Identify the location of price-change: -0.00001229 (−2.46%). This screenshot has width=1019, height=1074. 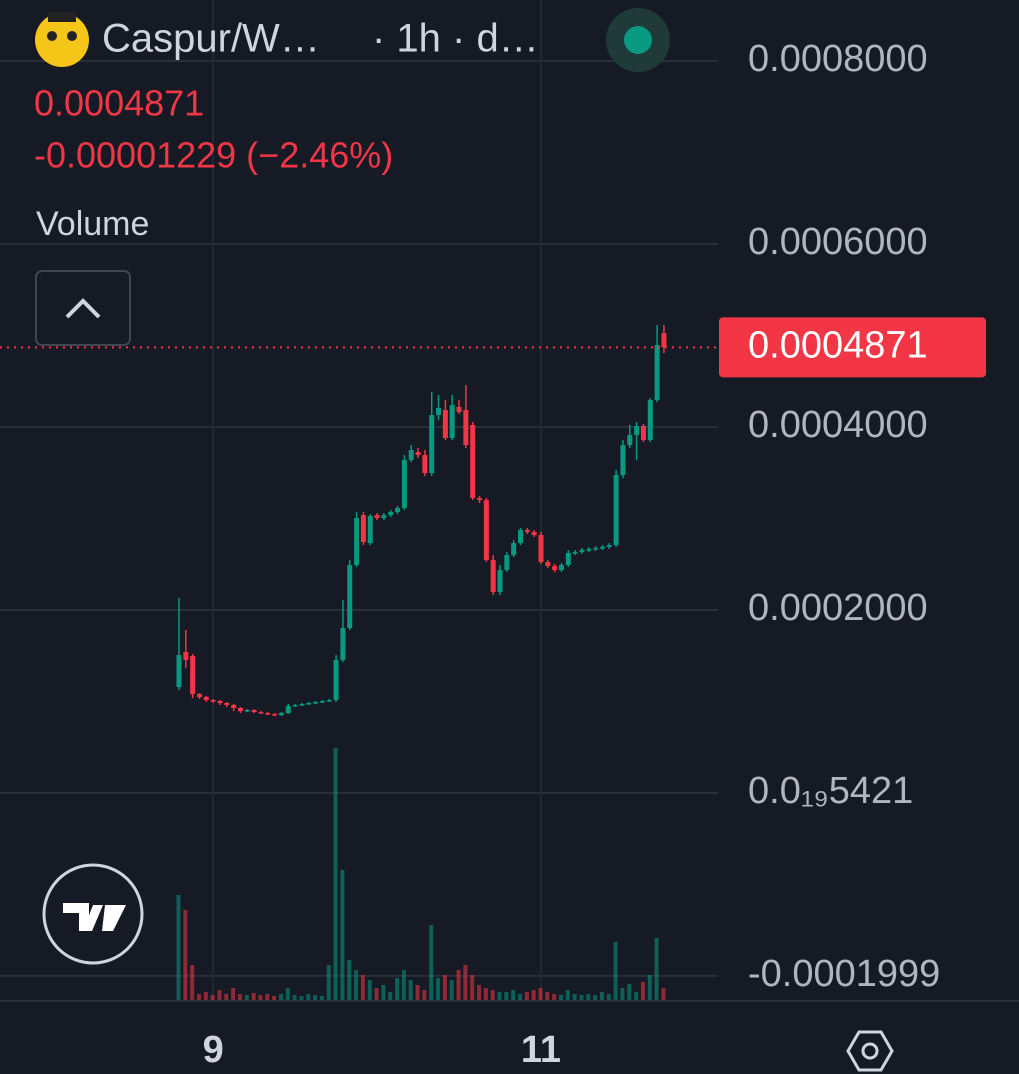
(213, 155).